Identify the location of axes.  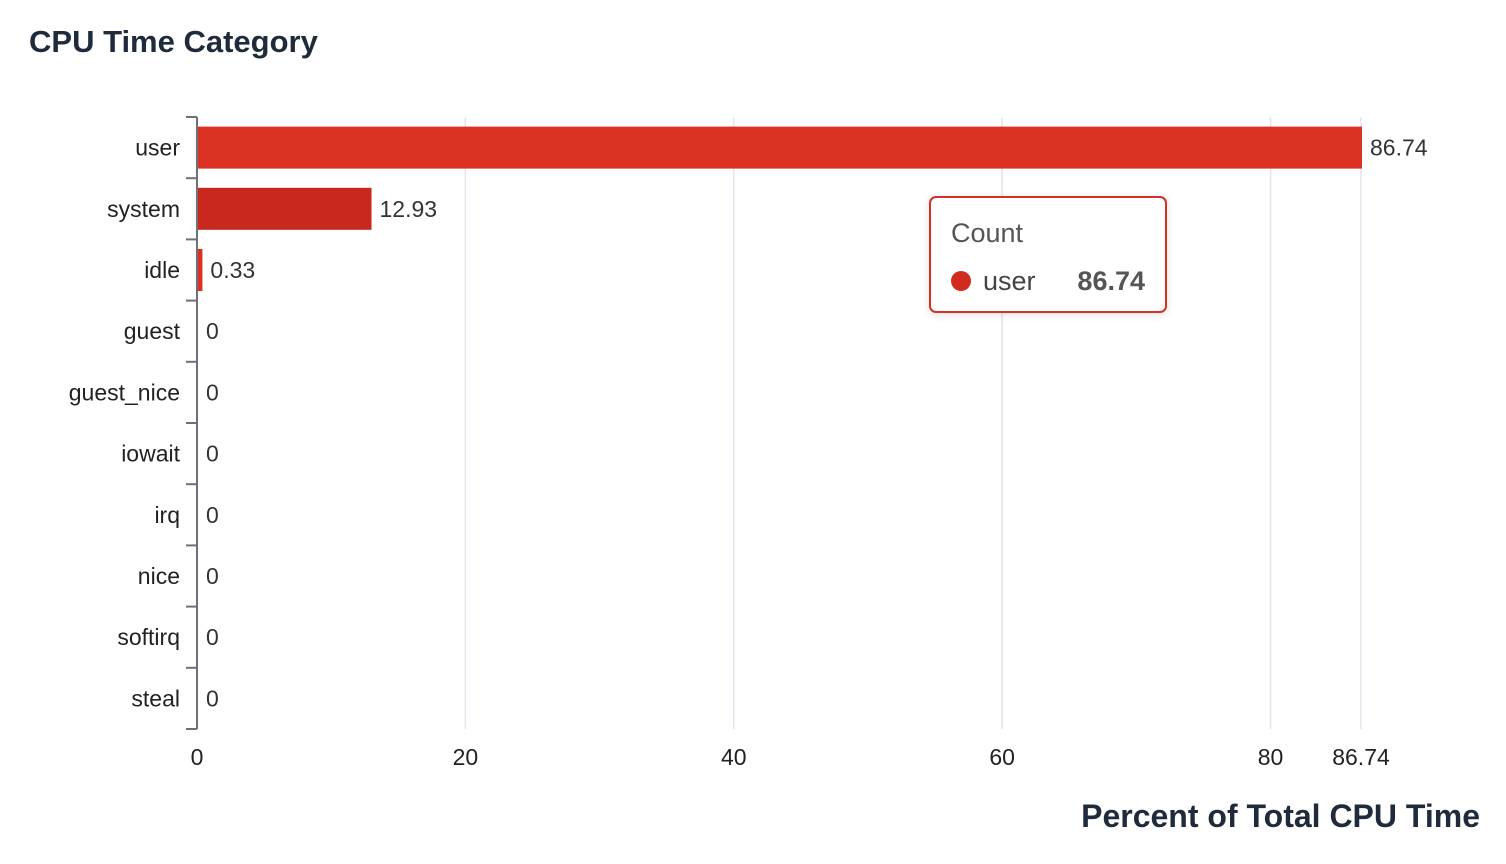
(192, 423).